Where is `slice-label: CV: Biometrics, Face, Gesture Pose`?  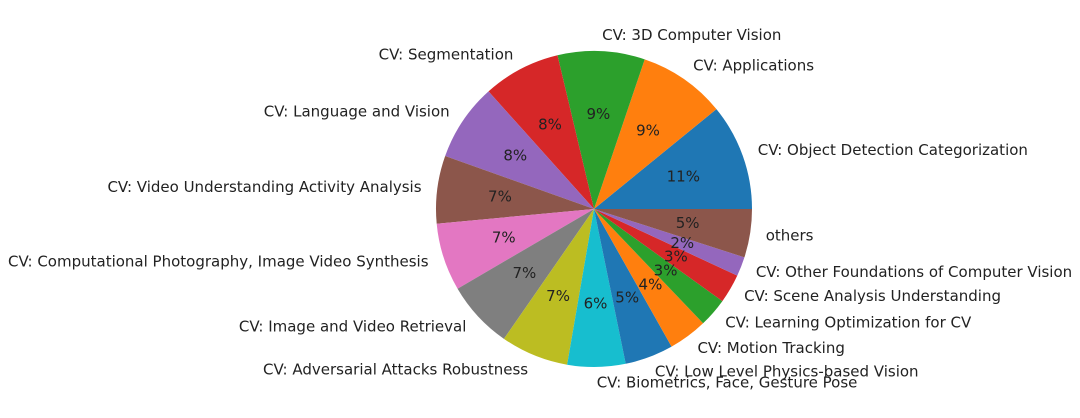 slice-label: CV: Biometrics, Face, Gesture Pose is located at coordinates (727, 382).